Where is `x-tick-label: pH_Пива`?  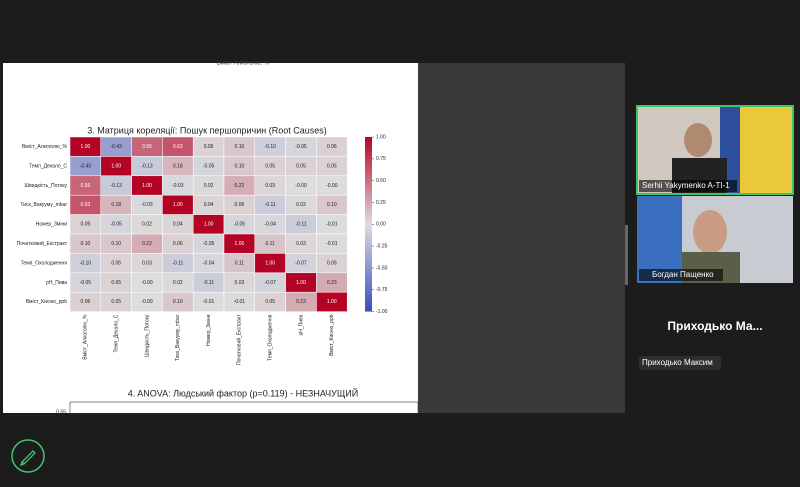
x-tick-label: pH_Пива is located at coordinates (301, 324).